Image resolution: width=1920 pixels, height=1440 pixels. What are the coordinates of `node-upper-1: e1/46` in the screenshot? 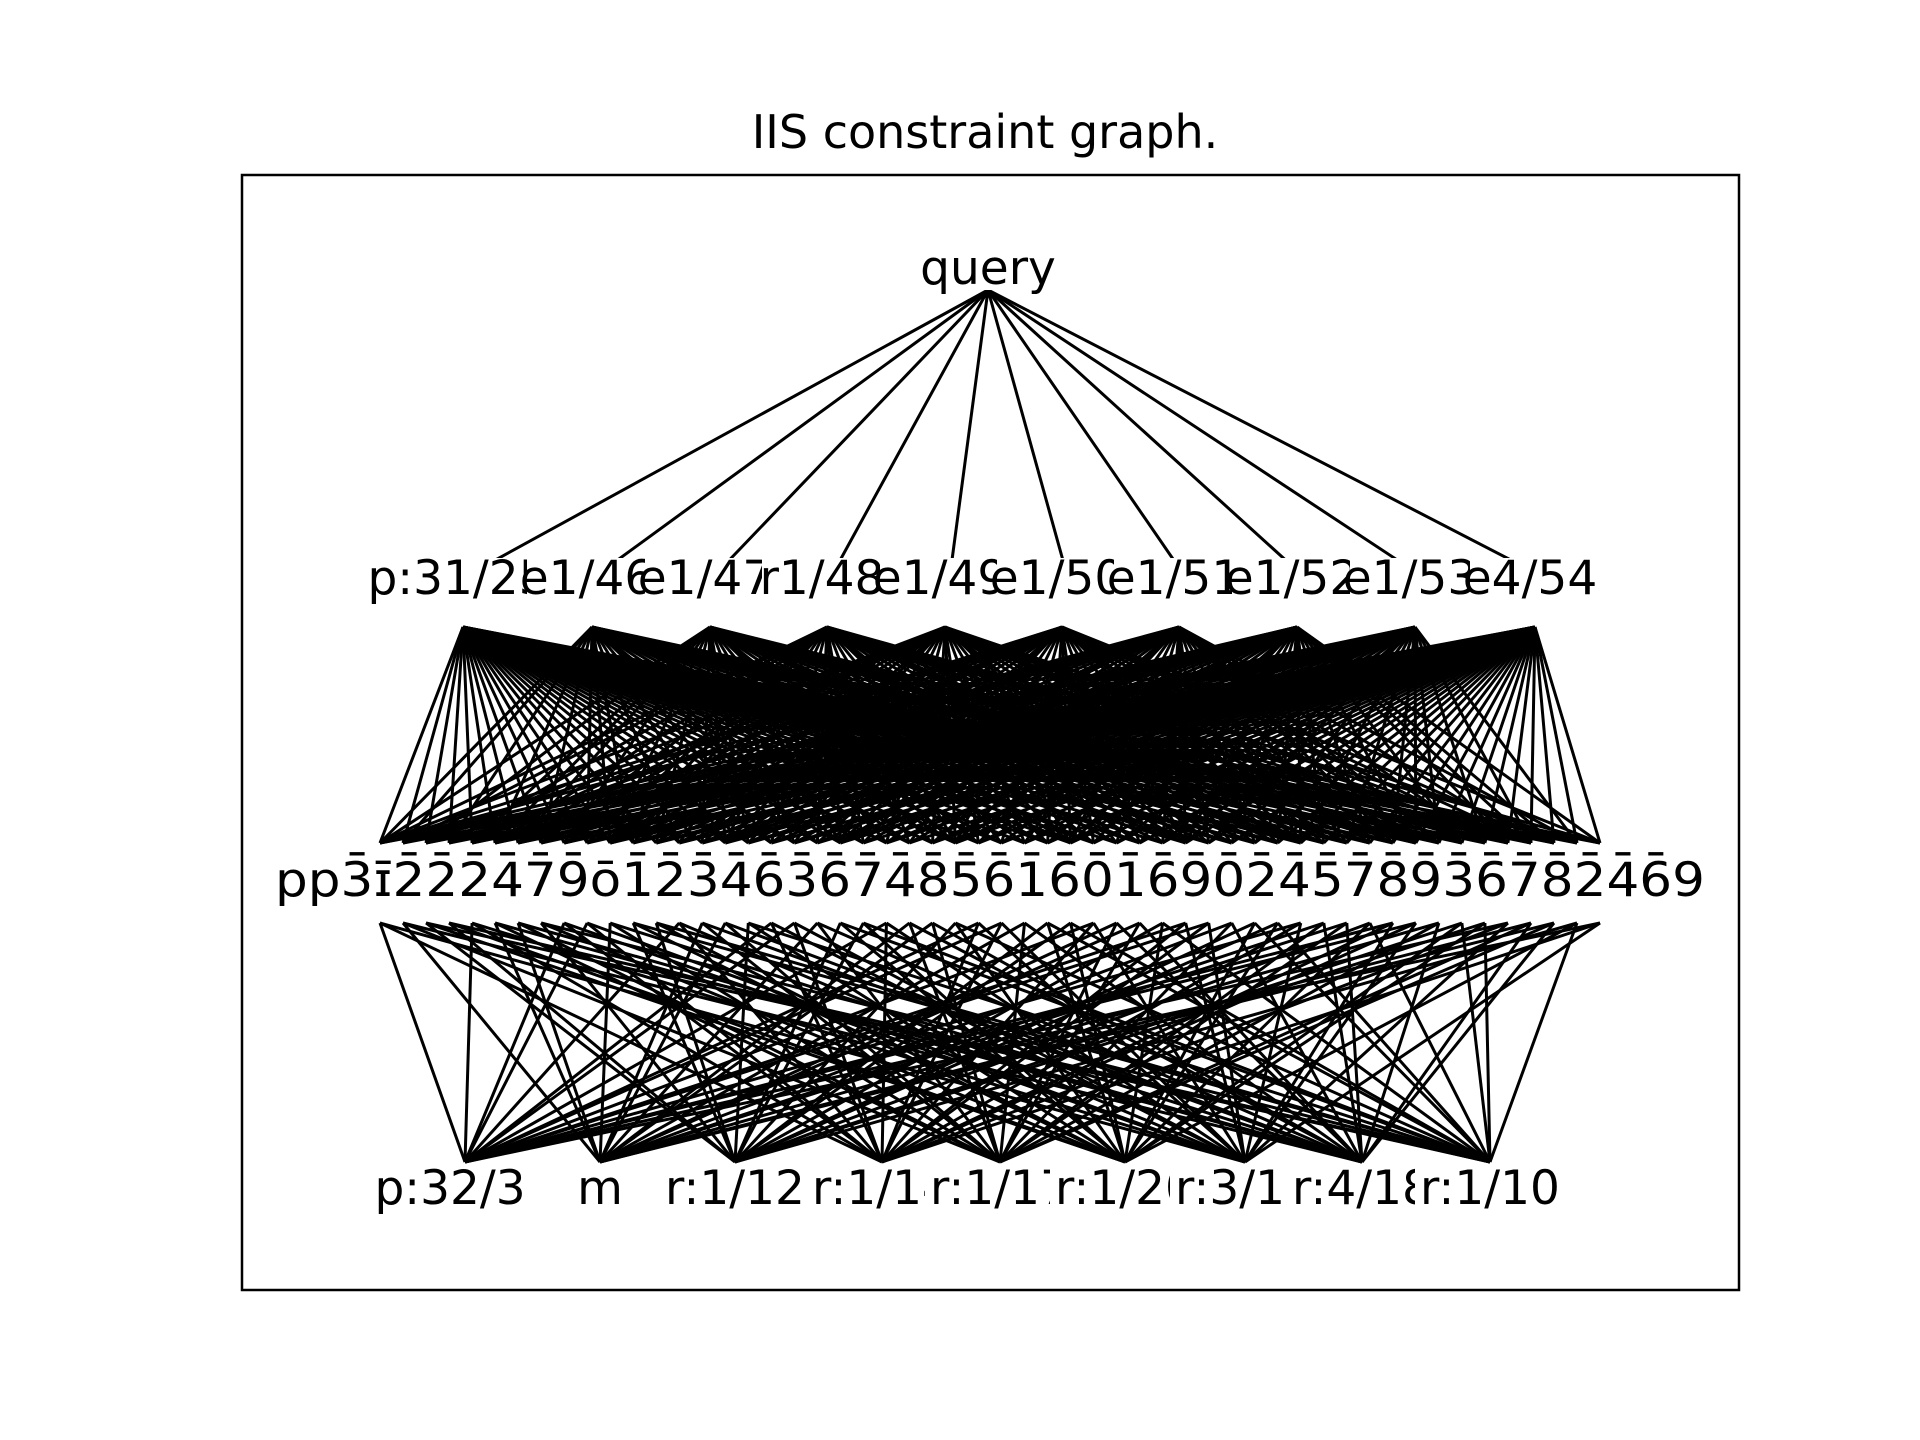 It's located at (587, 578).